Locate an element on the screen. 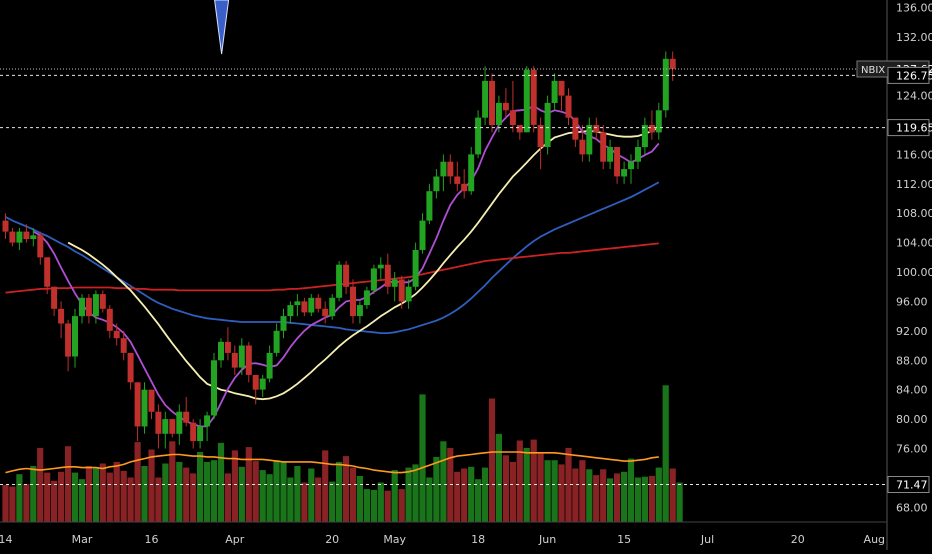  time-axis: 14 Mar 16 Apr 20 May 18 Jun 15 Jul 20 Aug is located at coordinates (442, 539).